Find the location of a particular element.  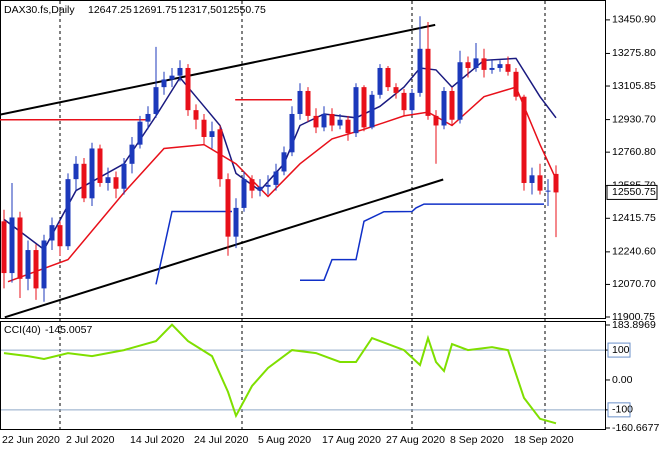

y-tick-label: 183.8969 is located at coordinates (634, 325).